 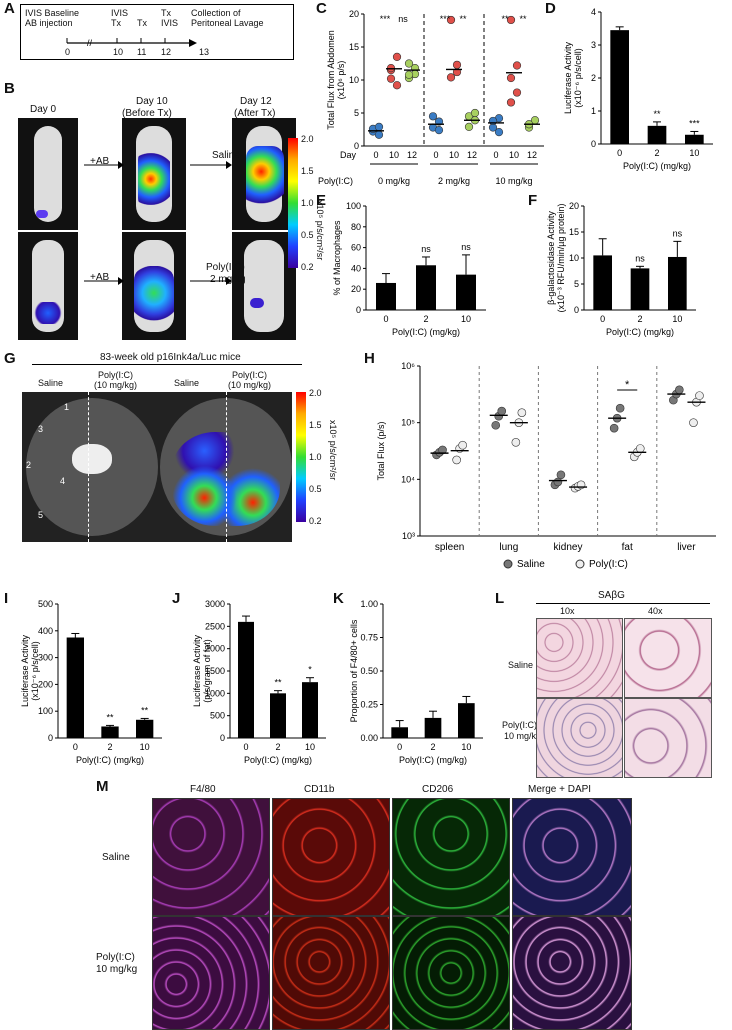 What do you see at coordinates (158, 165) in the screenshot?
I see `b-arrows-top` at bounding box center [158, 165].